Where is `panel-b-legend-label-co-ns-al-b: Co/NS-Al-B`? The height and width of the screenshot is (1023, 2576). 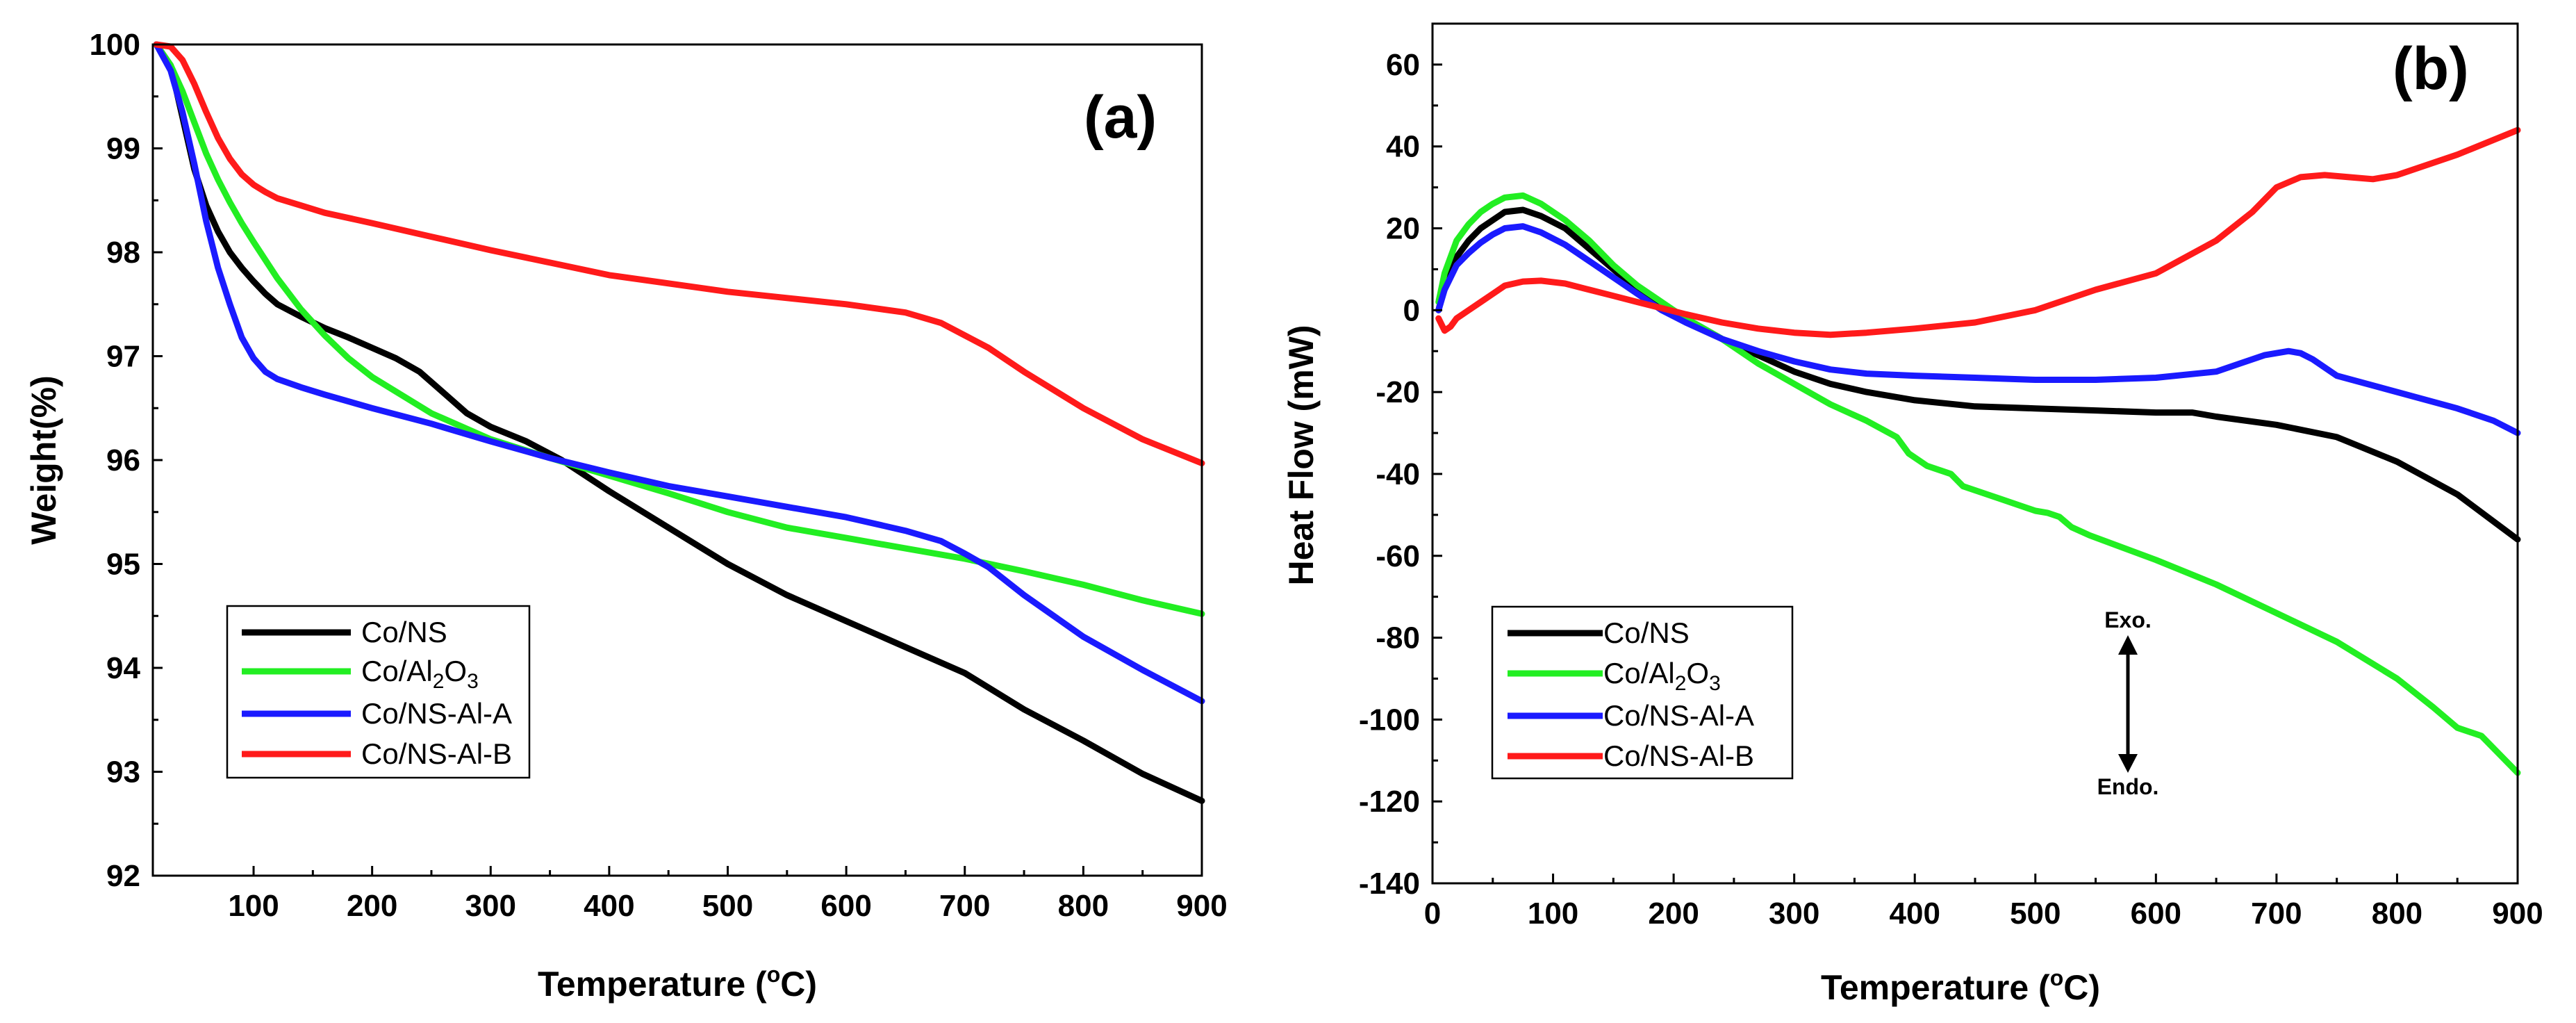
panel-b-legend-label-co-ns-al-b: Co/NS-Al-B is located at coordinates (1678, 756).